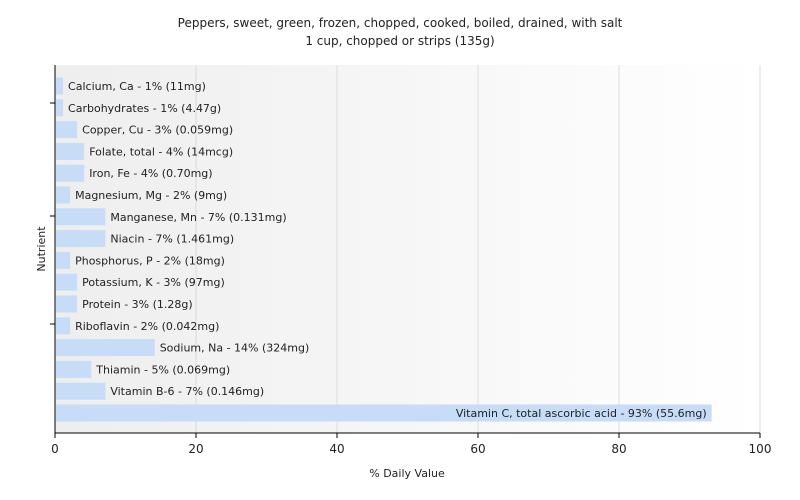  Describe the element at coordinates (150, 173) in the screenshot. I see `bar-label: Iron, Fe - 4% (0.70mg)` at that location.